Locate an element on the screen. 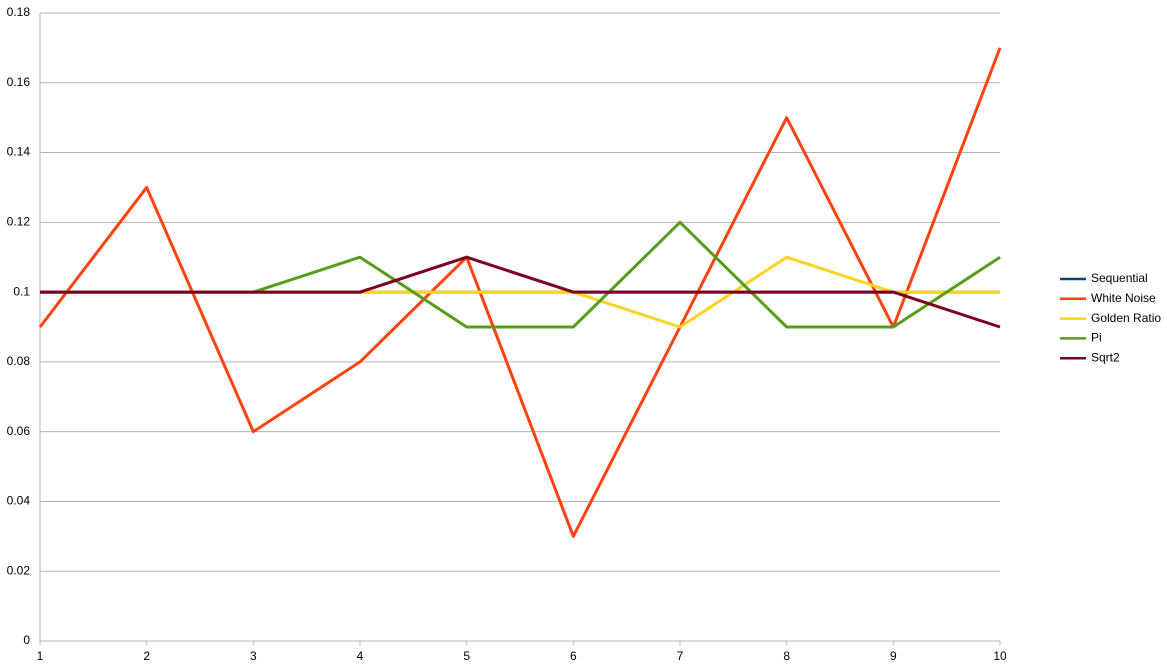  line-series is located at coordinates (520, 292).